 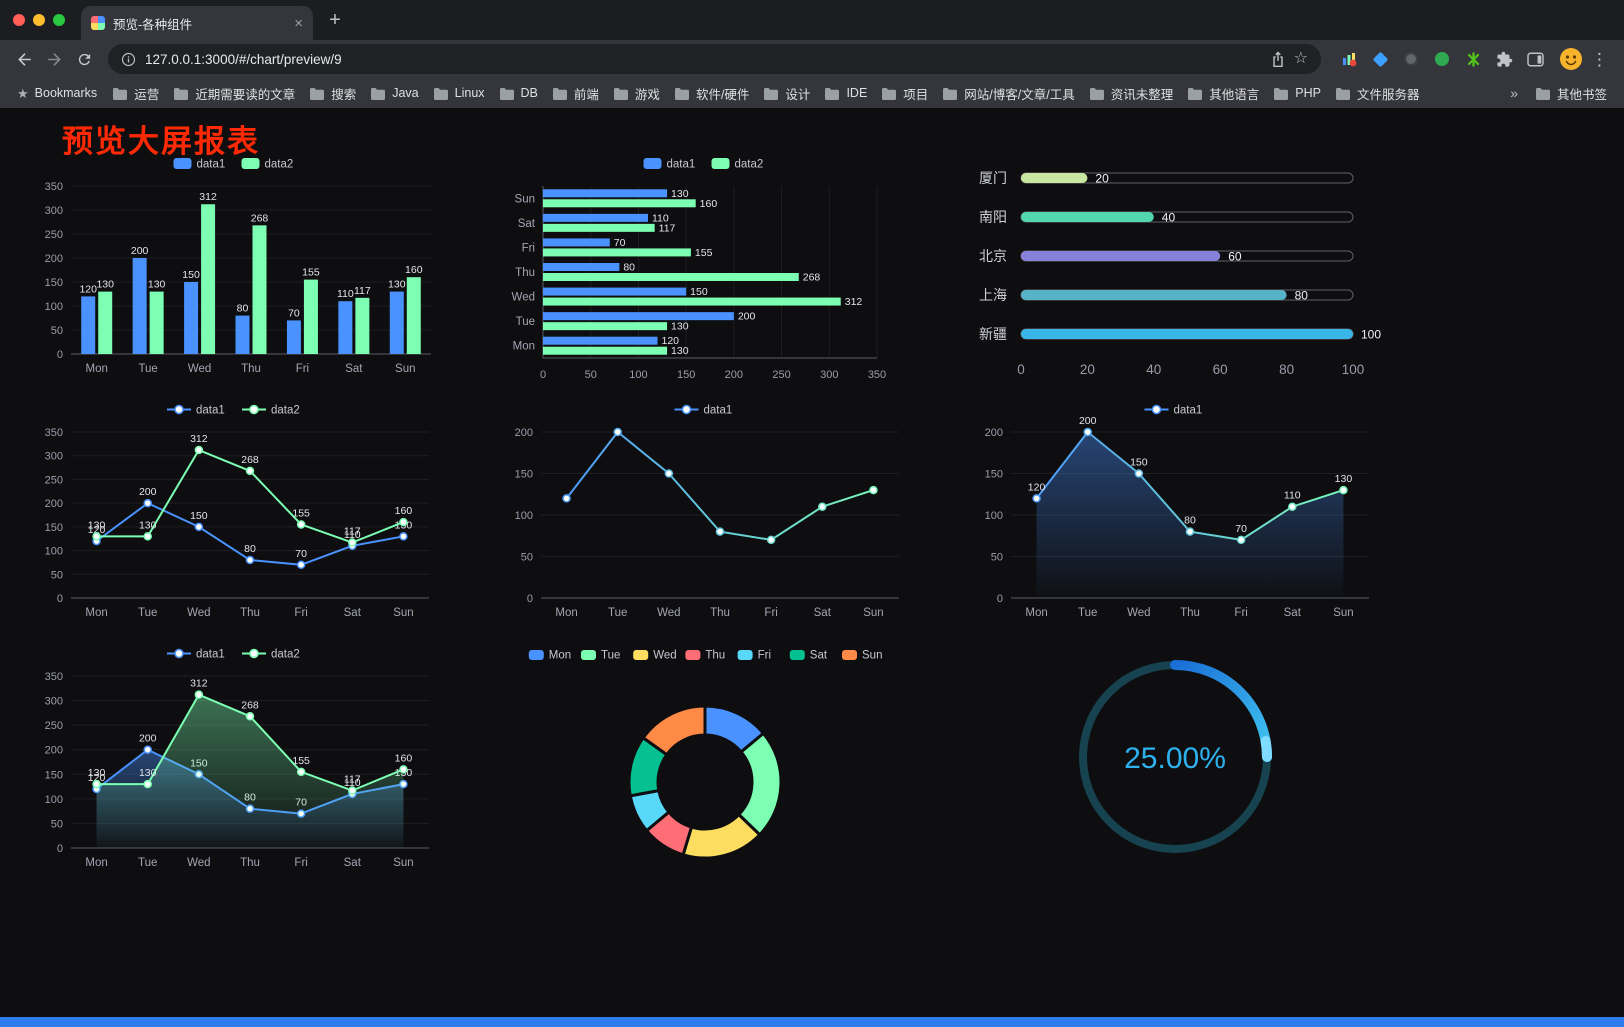 What do you see at coordinates (1504, 59) in the screenshot?
I see `extensions-puzzle-icon` at bounding box center [1504, 59].